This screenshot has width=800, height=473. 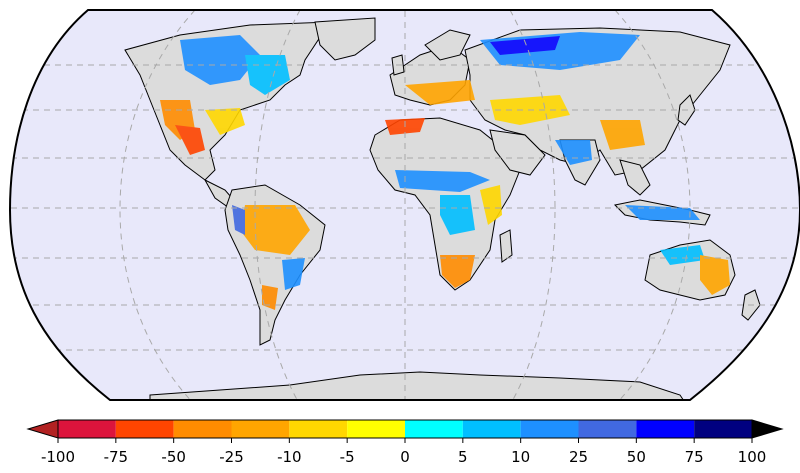 What do you see at coordinates (293, 274) in the screenshot?
I see `data-patch-southern-brazil` at bounding box center [293, 274].